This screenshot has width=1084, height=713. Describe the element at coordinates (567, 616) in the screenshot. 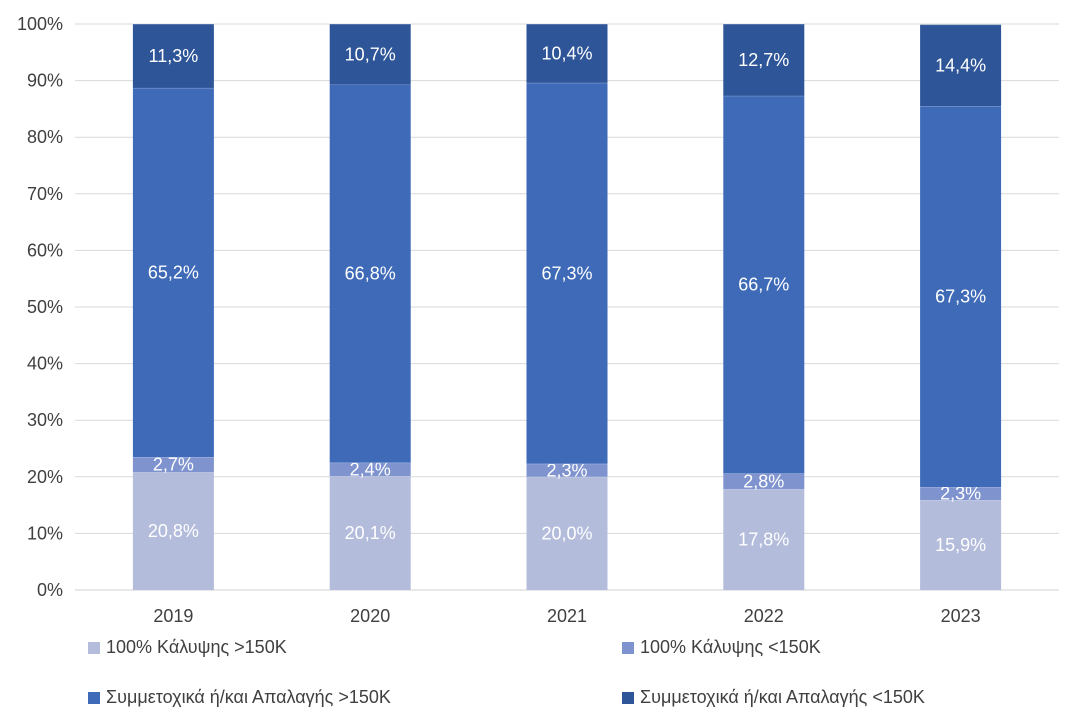

I see `x-tick-label: 2021` at that location.